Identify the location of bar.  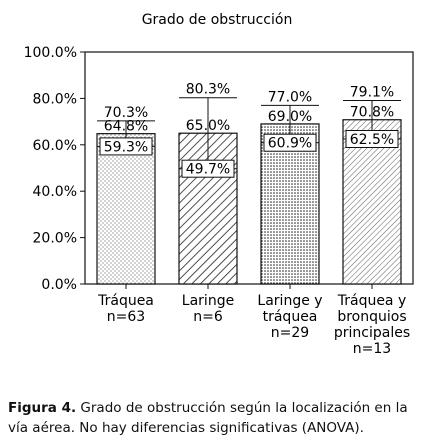
(126, 209).